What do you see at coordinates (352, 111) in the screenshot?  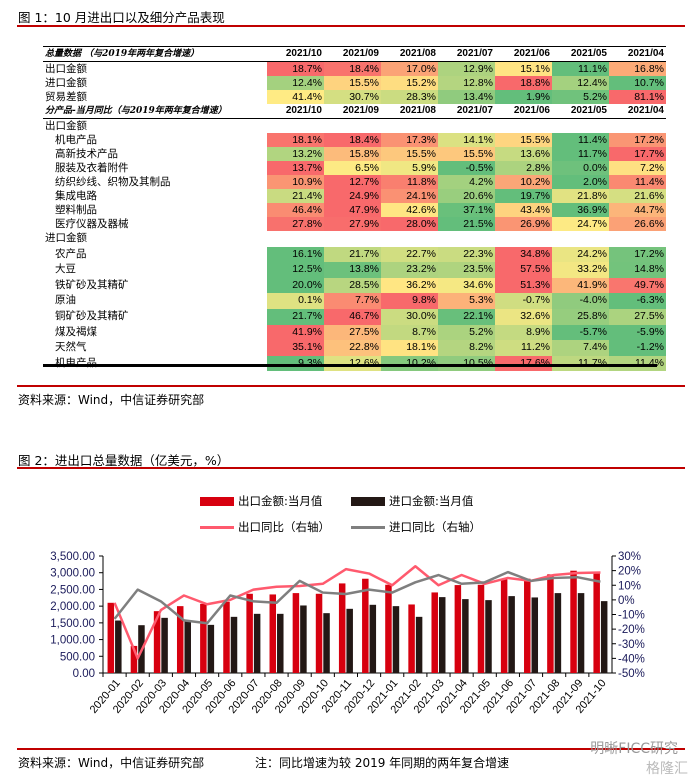 I see `column-header: 2021/09` at bounding box center [352, 111].